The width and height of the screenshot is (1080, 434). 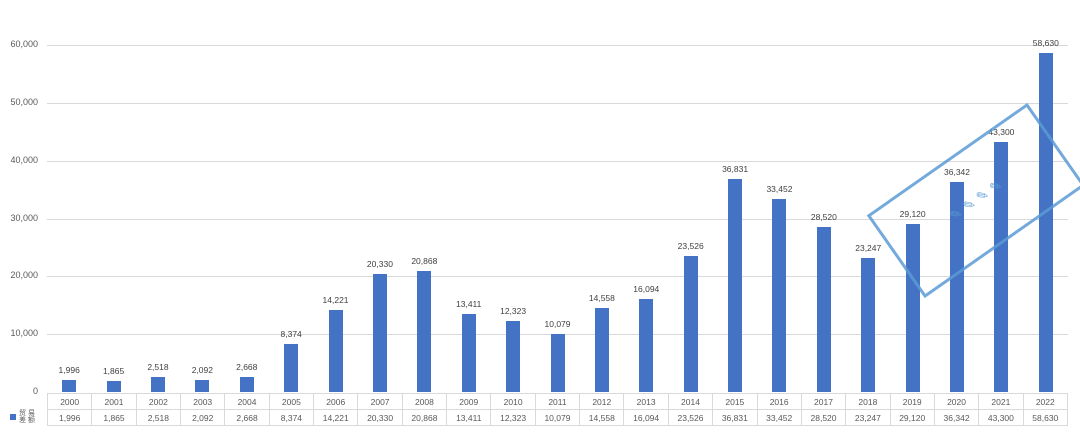 I want to click on table-value: 2,092, so click(x=203, y=417).